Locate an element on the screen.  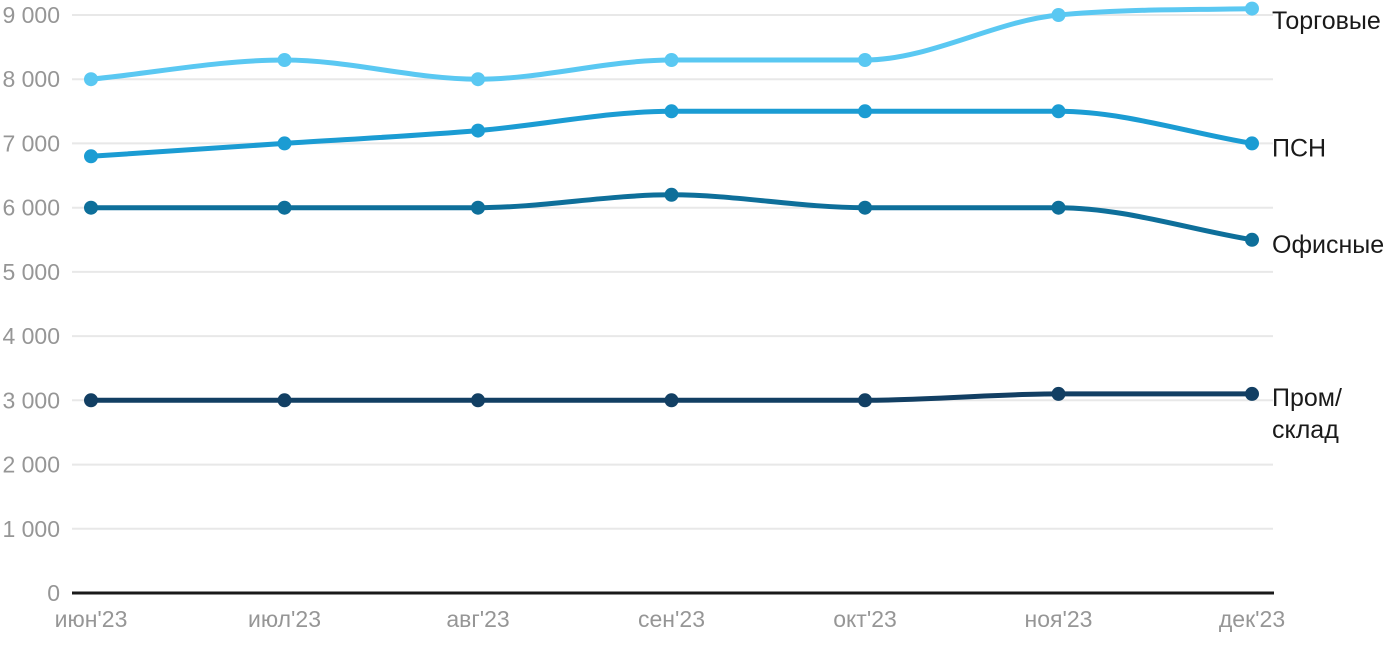
legend-label-ofisnye: Офисные is located at coordinates (1328, 245).